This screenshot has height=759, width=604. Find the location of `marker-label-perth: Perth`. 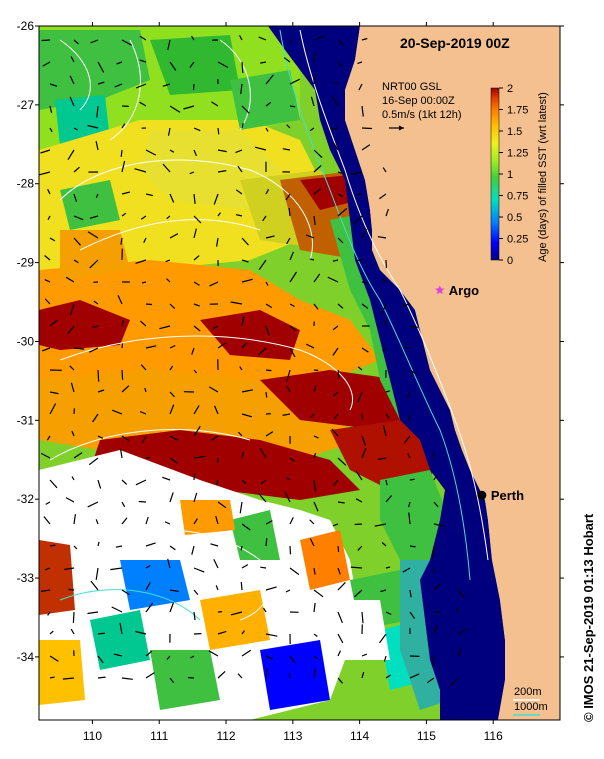

marker-label-perth: Perth is located at coordinates (507, 495).